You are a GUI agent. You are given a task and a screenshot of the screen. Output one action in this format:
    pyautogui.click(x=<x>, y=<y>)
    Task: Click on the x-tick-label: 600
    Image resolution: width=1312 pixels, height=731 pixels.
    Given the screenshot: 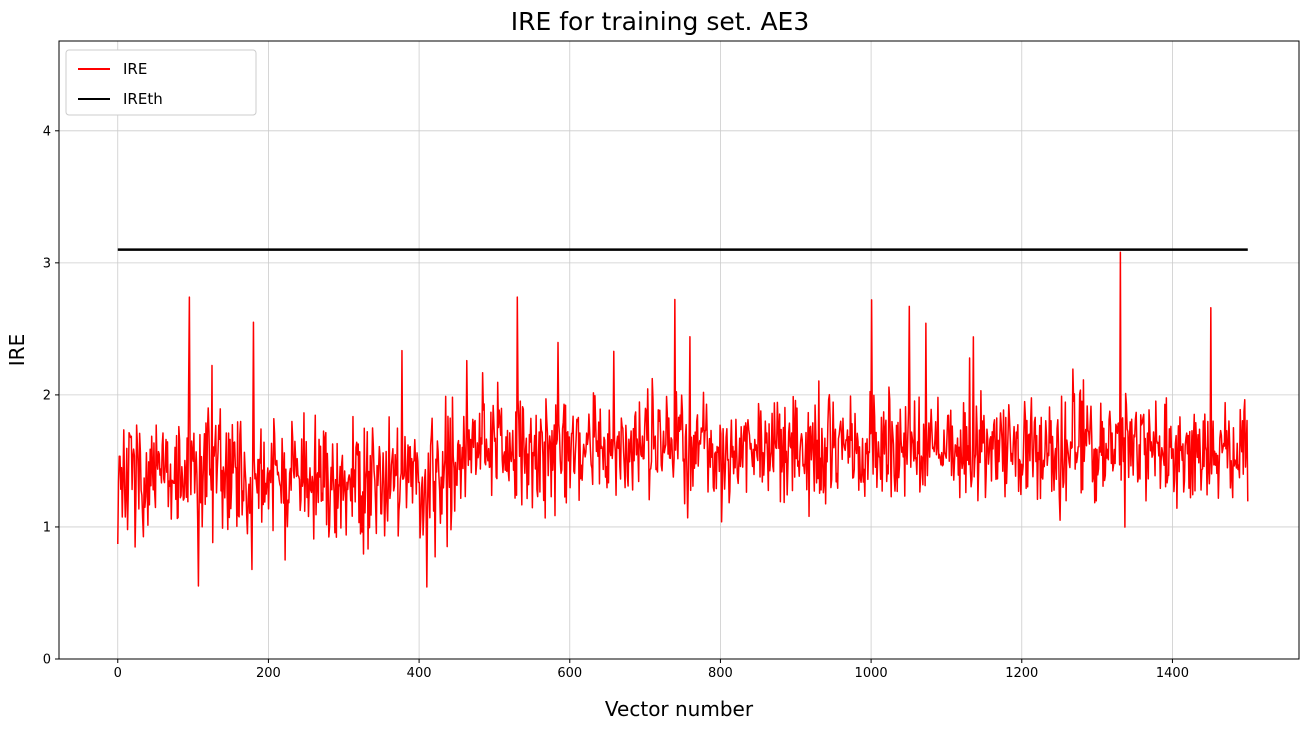 What is the action you would take?
    pyautogui.click(x=569, y=673)
    